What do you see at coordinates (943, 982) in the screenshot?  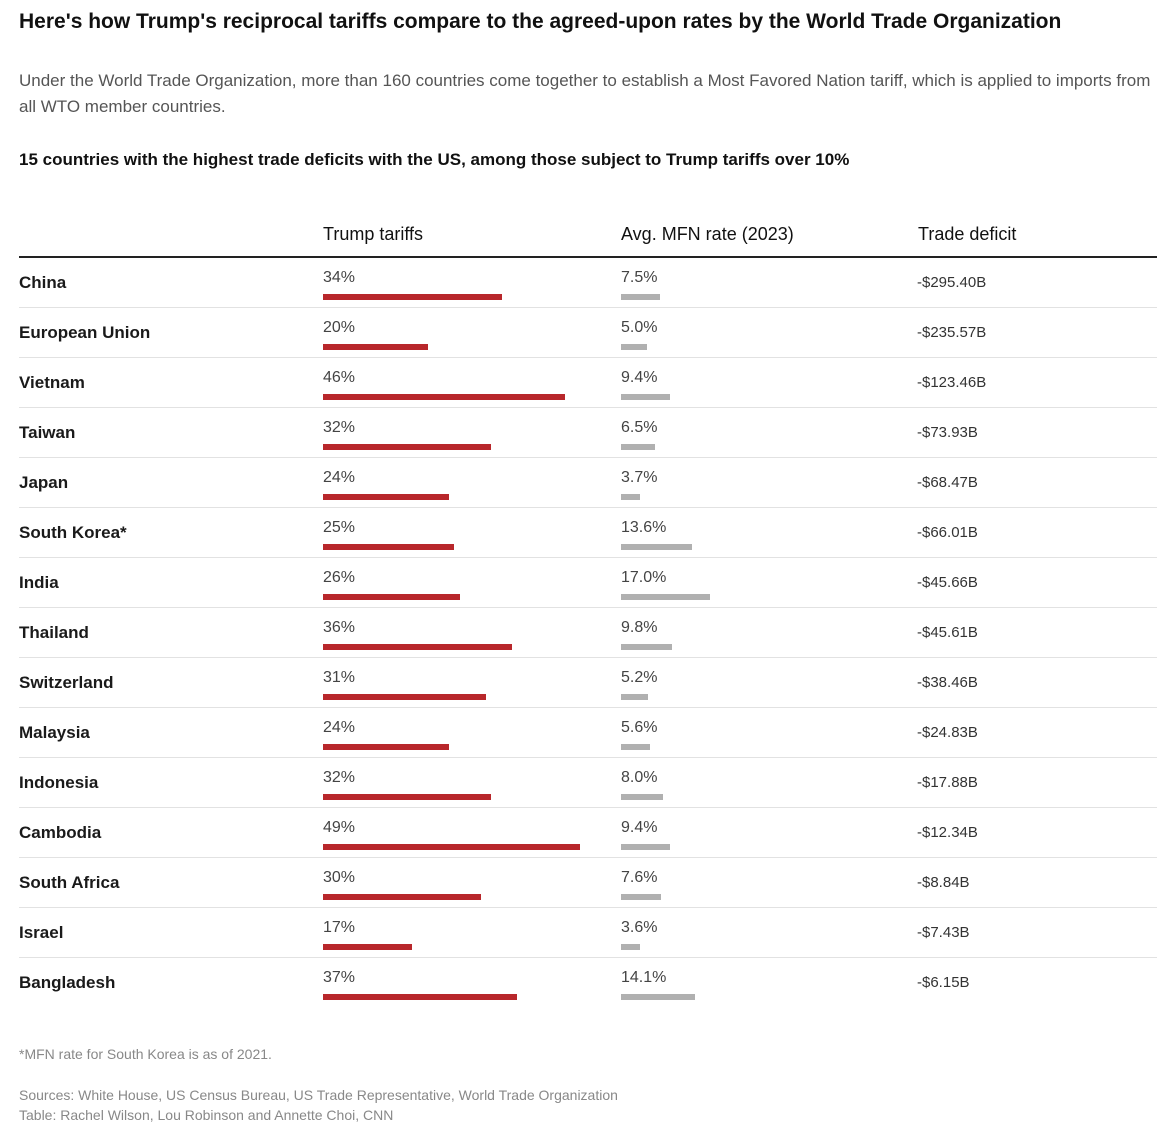 I see `trade-deficit-value: -$6.15B` at bounding box center [943, 982].